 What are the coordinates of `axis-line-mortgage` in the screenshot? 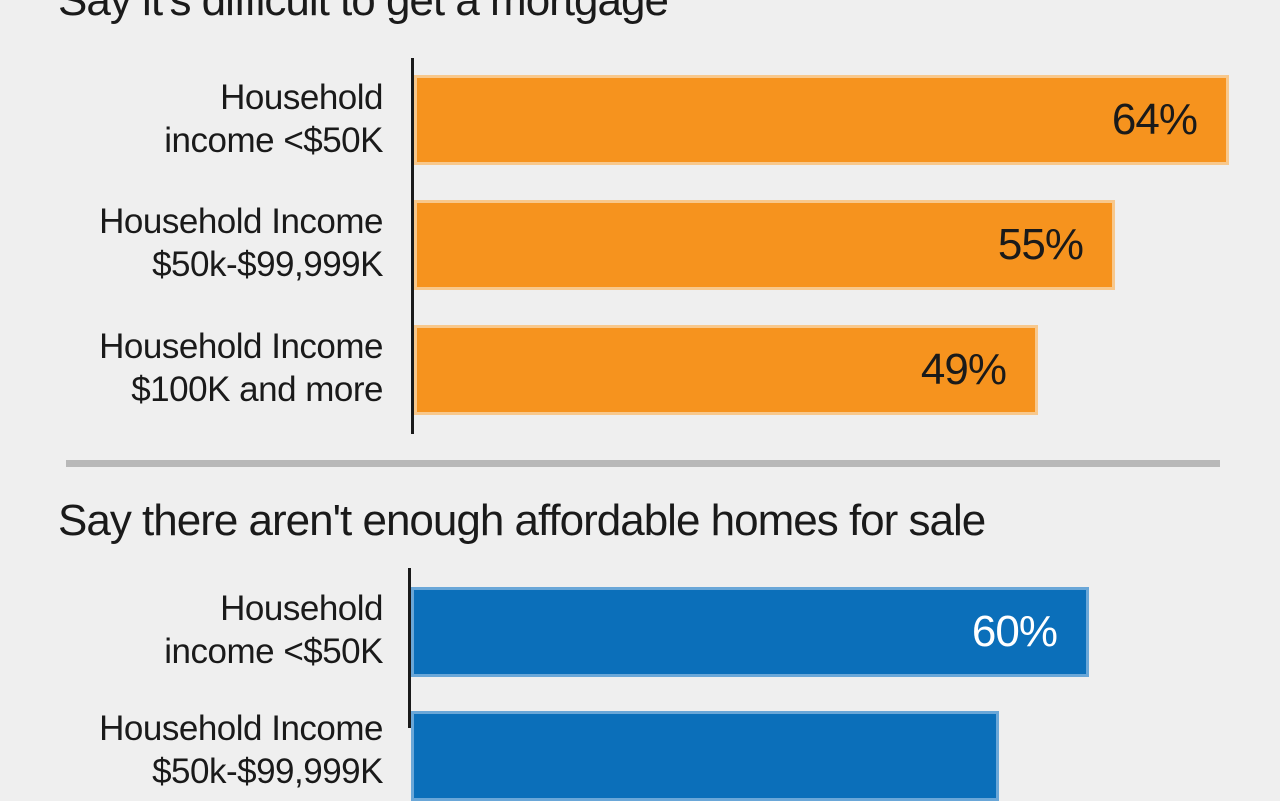 It's located at (412, 246).